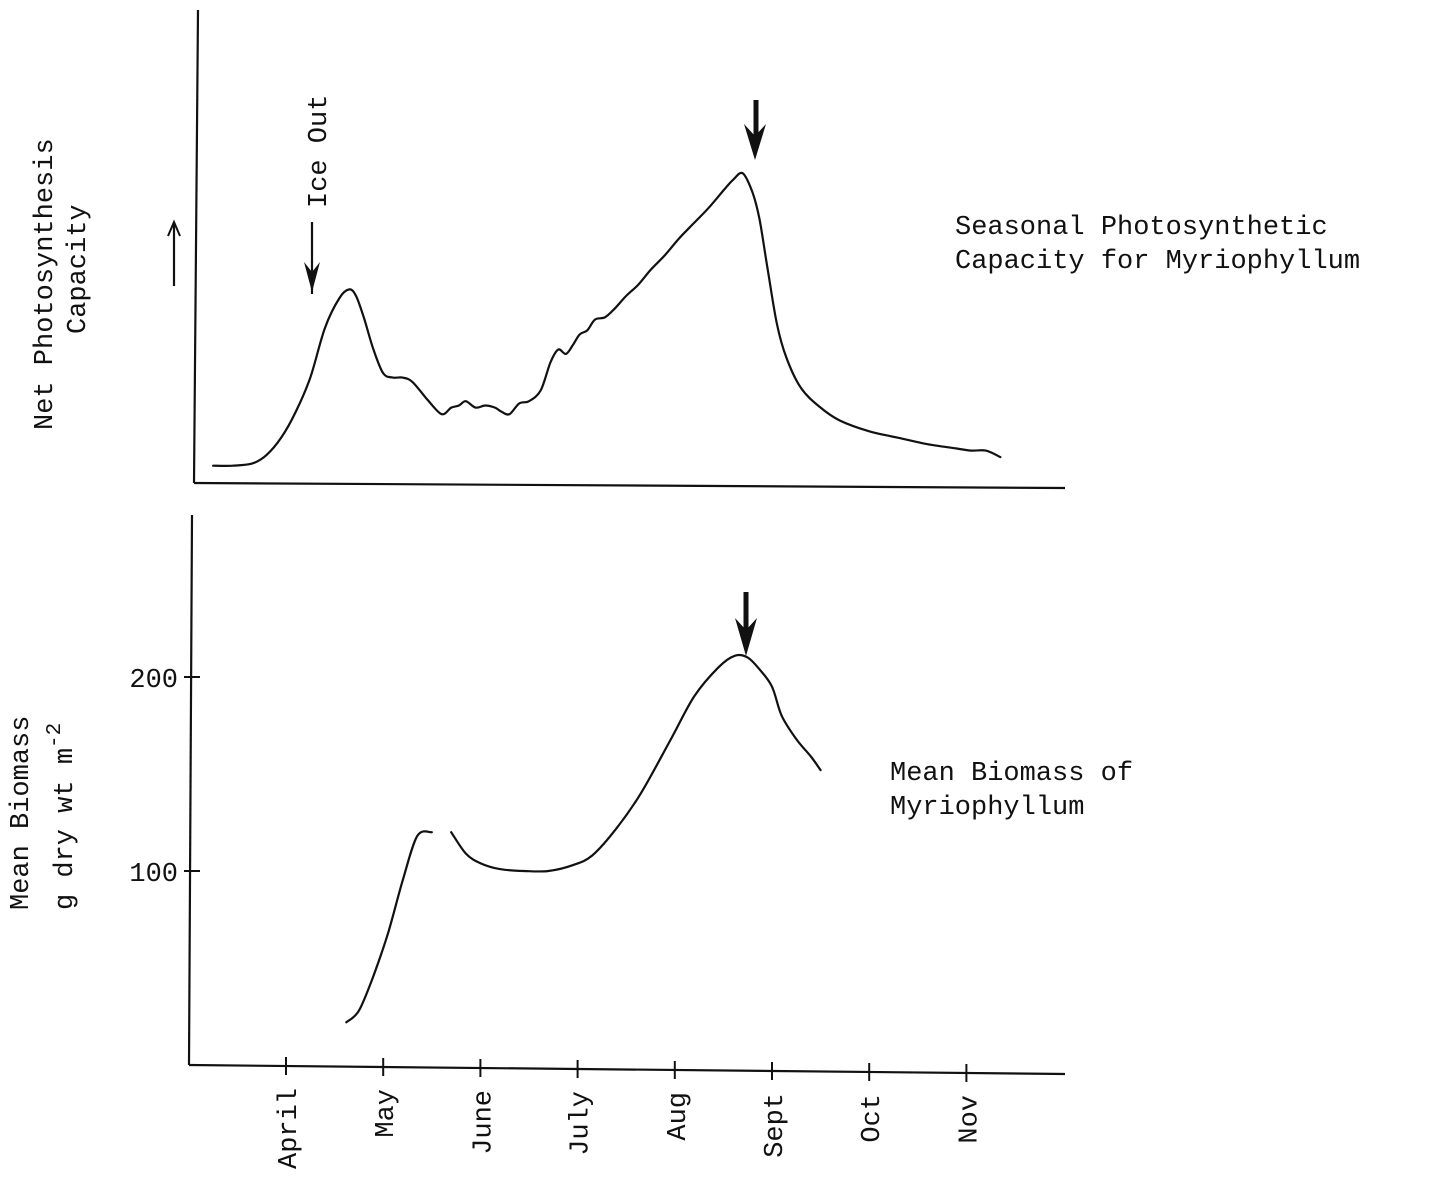 The image size is (1453, 1183). What do you see at coordinates (755, 130) in the screenshot?
I see `top-peak-bold-down-arrow-icon` at bounding box center [755, 130].